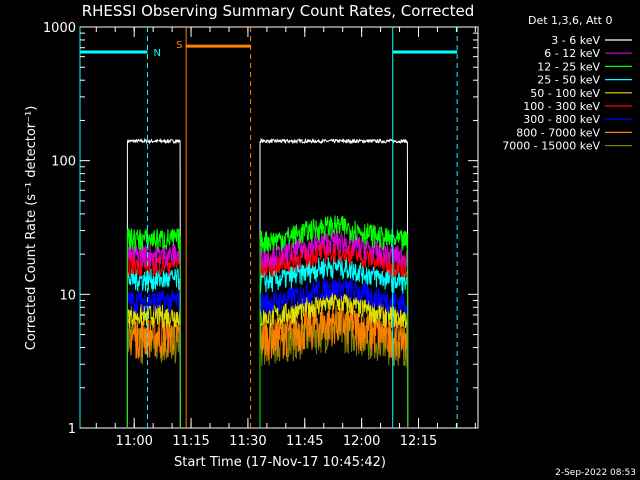 The height and width of the screenshot is (480, 640). What do you see at coordinates (179, 45) in the screenshot?
I see `saa-label: S` at bounding box center [179, 45].